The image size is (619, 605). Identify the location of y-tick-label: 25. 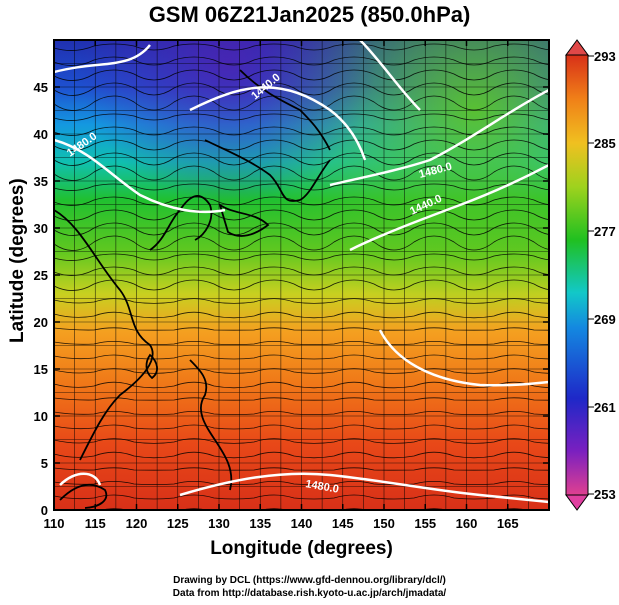
(41, 275).